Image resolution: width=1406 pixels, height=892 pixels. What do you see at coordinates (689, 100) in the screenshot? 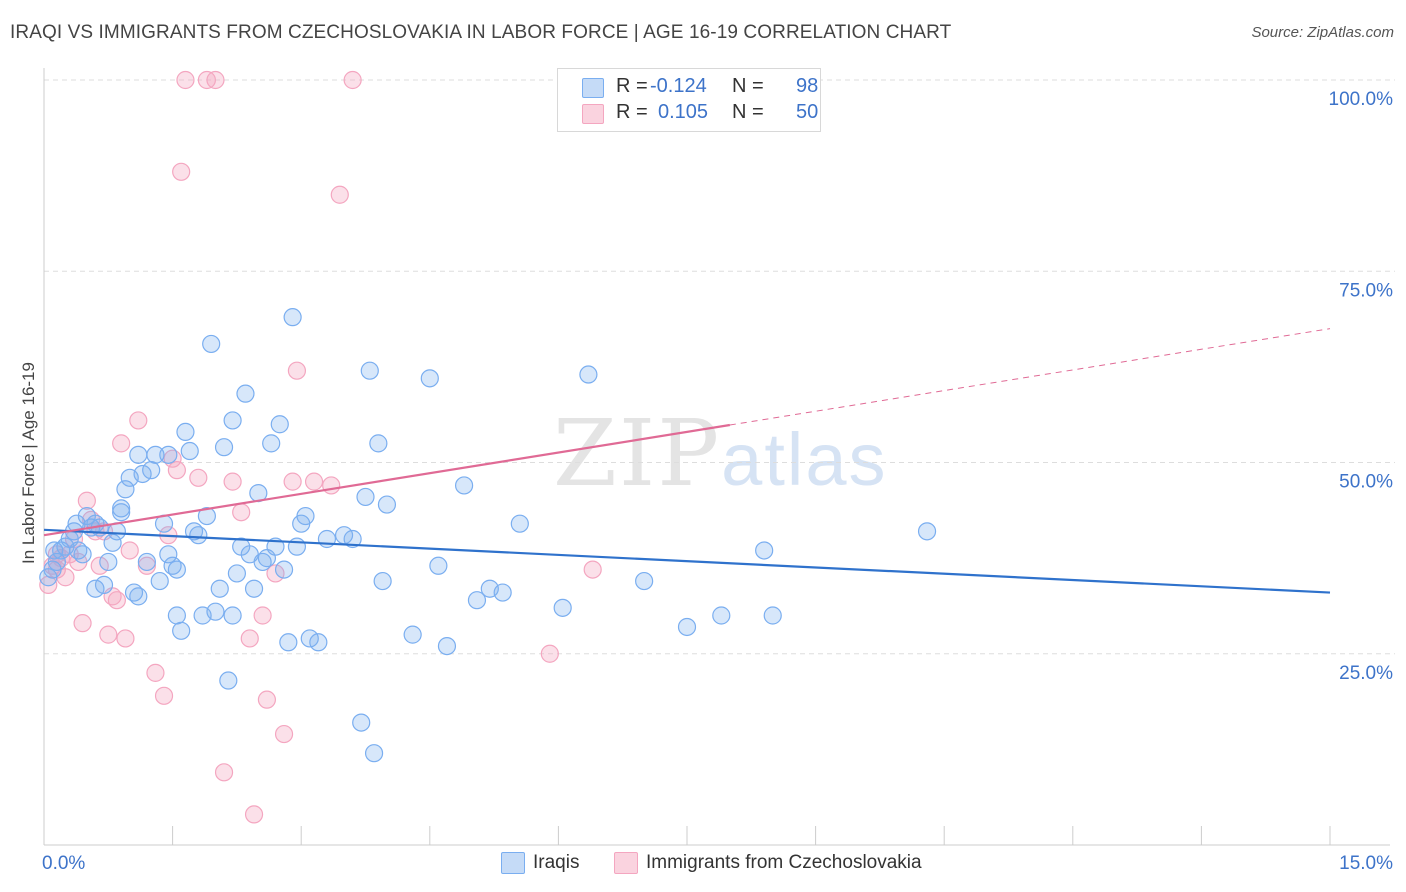
I see `correlation-legend: R = -0.124 N = 98 R = 0.105 N = 50` at bounding box center [689, 100].